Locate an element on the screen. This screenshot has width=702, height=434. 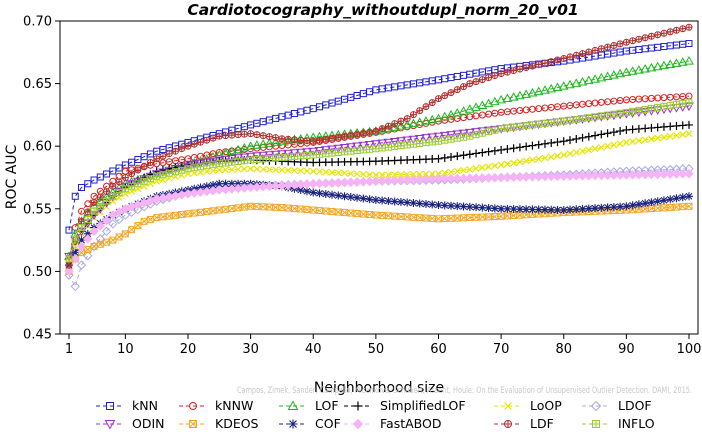
y-tick-label: 0.65 is located at coordinates (37, 84).